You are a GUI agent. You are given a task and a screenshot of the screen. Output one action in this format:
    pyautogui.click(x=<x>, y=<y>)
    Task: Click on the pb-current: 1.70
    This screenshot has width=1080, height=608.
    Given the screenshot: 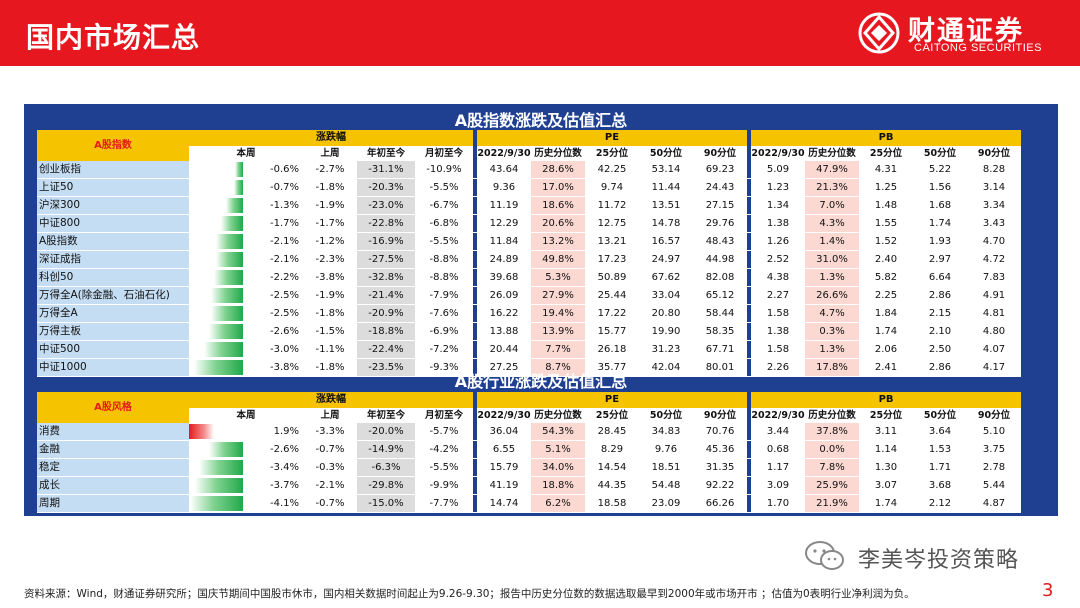 What is the action you would take?
    pyautogui.click(x=778, y=503)
    